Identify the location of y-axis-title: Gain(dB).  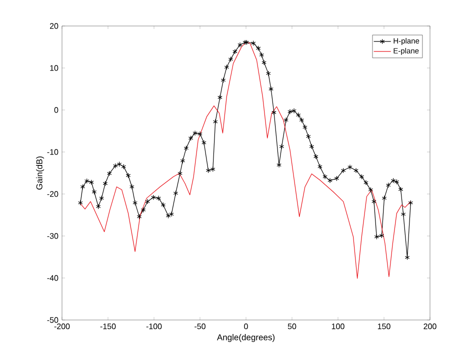
(40, 173).